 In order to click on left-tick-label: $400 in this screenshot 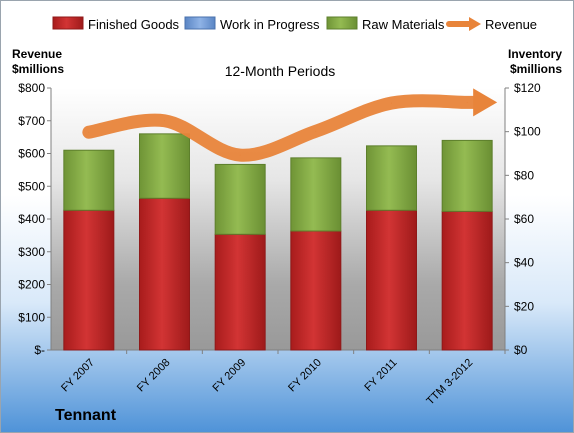, I will do `click(31, 219)`.